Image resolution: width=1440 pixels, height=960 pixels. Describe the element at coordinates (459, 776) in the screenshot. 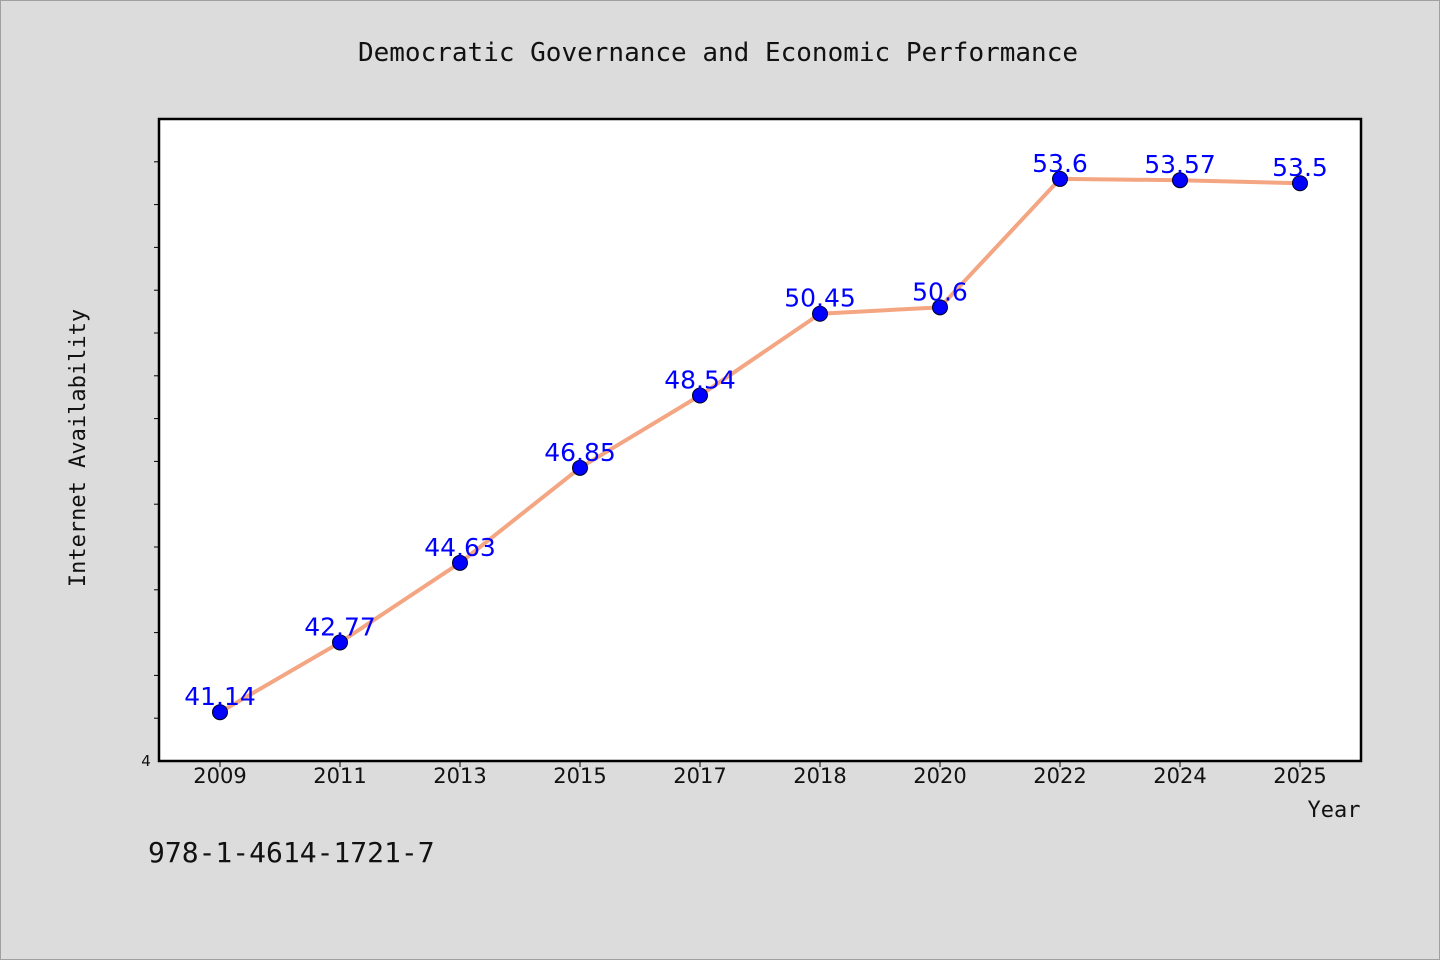

I see `x-tick-label: 2013` at that location.